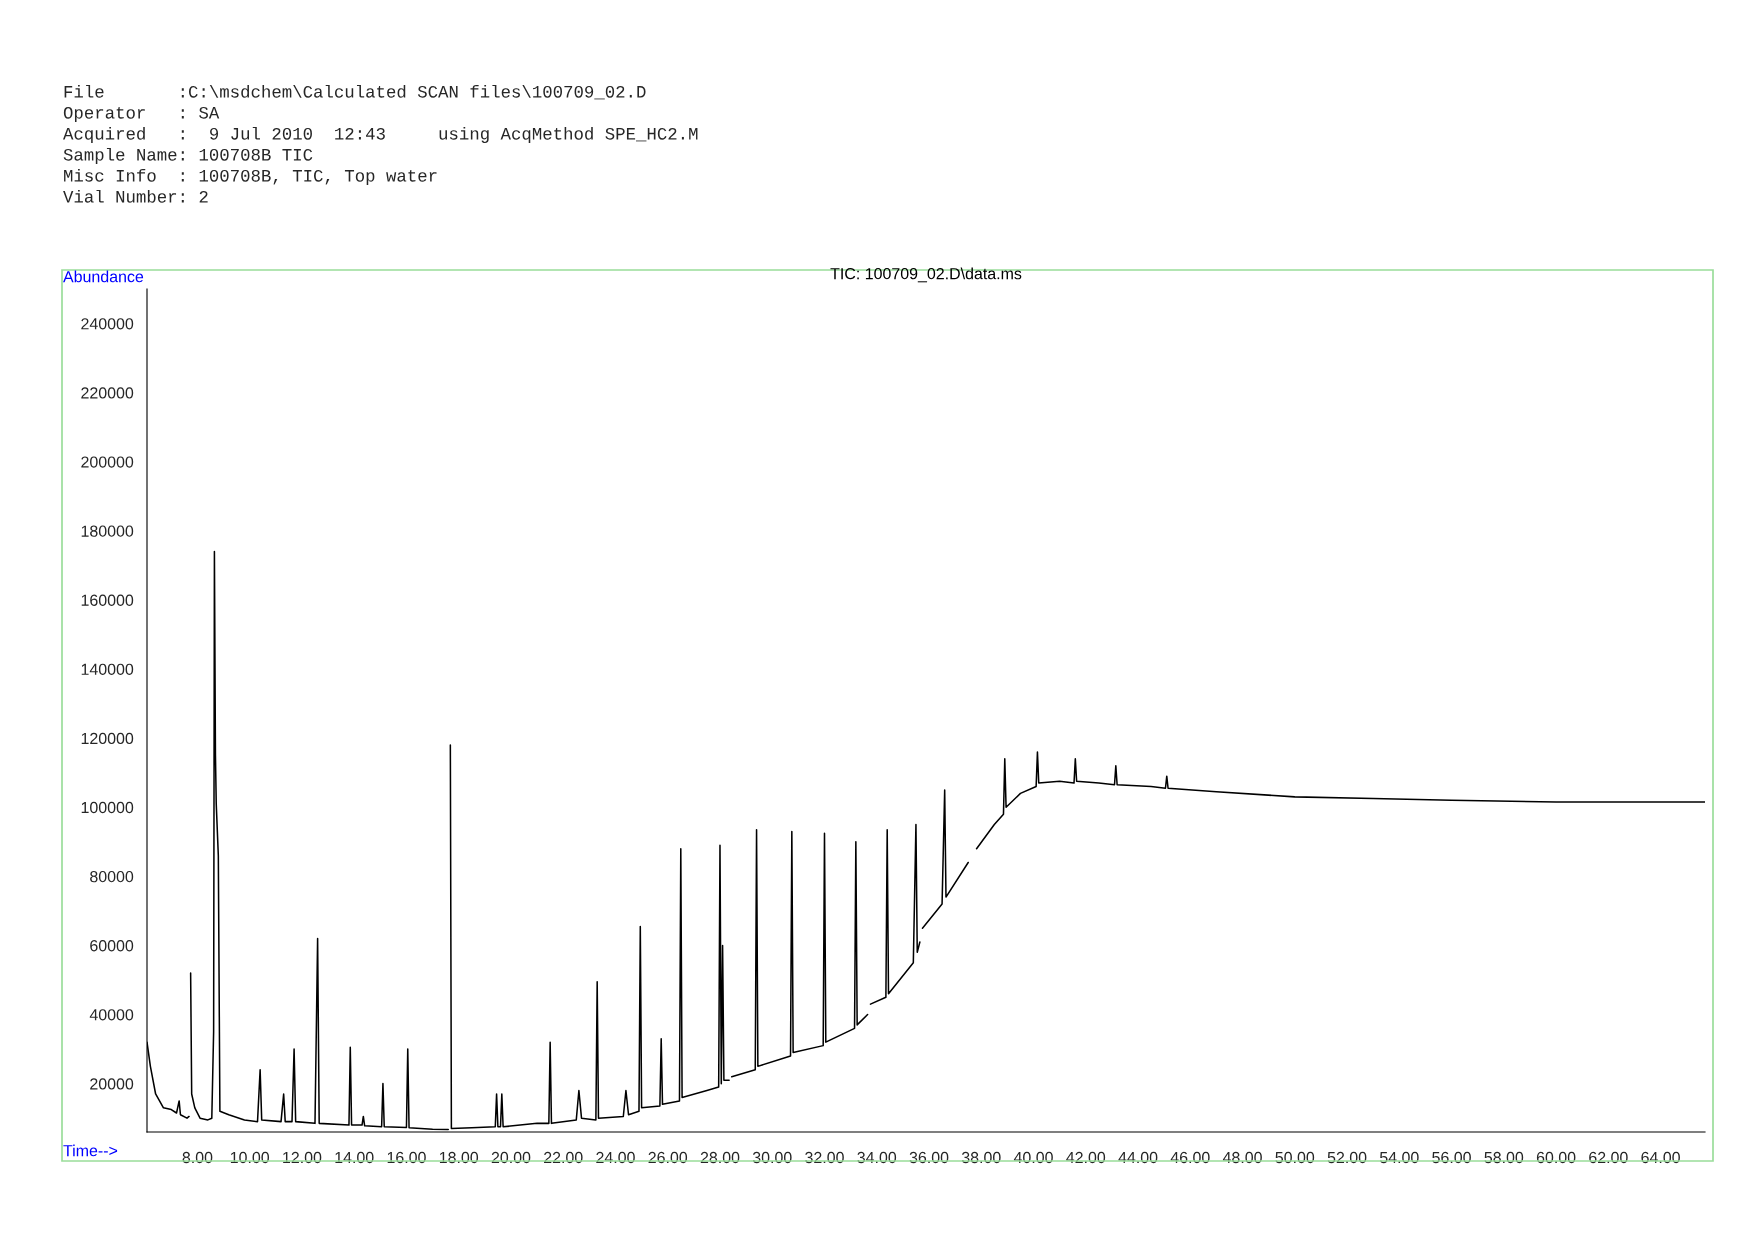 The width and height of the screenshot is (1754, 1240). What do you see at coordinates (772, 1157) in the screenshot?
I see `x-tick-label: 30.00` at bounding box center [772, 1157].